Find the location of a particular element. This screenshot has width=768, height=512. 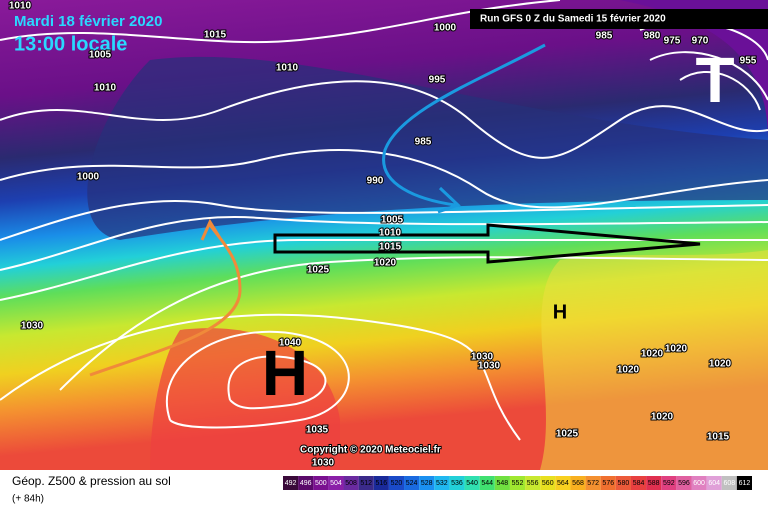

isobar-label: 1040 is located at coordinates (290, 343).